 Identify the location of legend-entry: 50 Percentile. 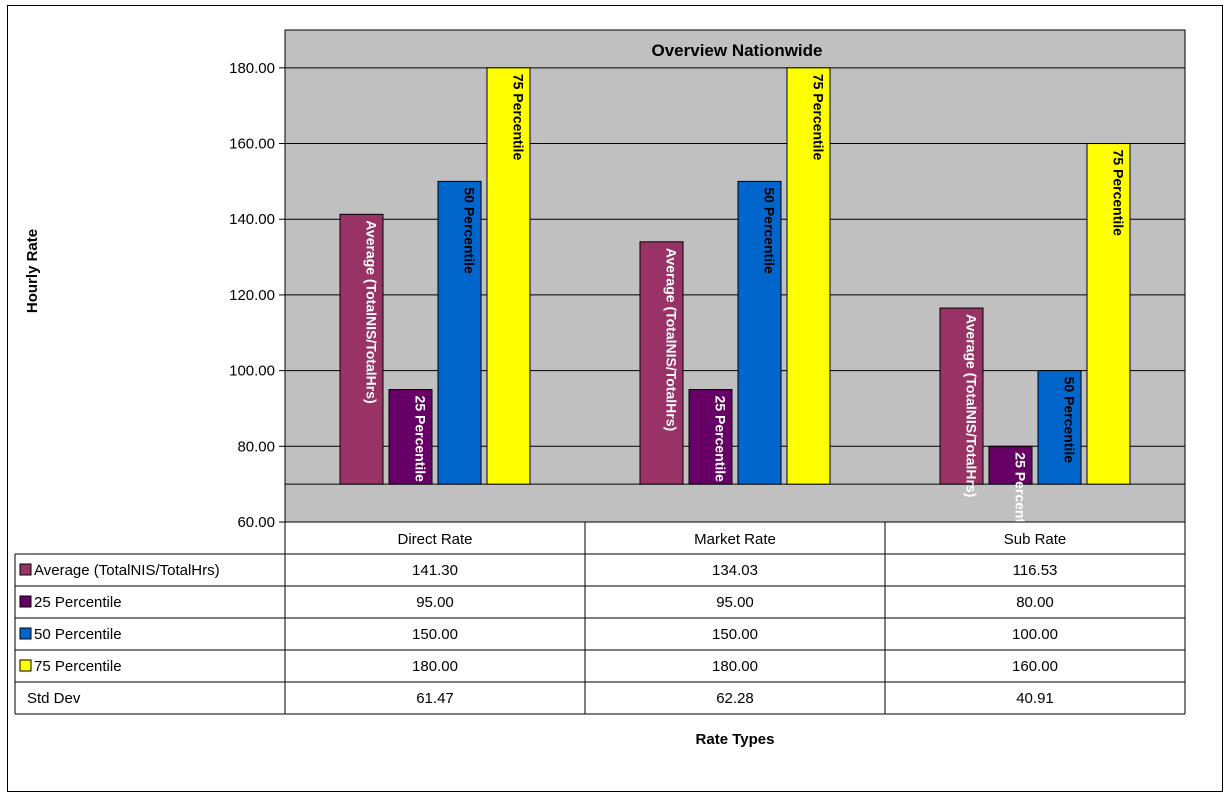
(78, 634).